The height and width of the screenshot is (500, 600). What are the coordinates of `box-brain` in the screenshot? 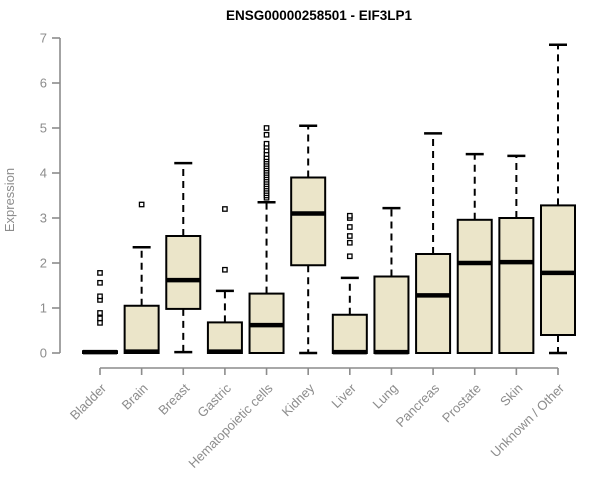 It's located at (141, 329).